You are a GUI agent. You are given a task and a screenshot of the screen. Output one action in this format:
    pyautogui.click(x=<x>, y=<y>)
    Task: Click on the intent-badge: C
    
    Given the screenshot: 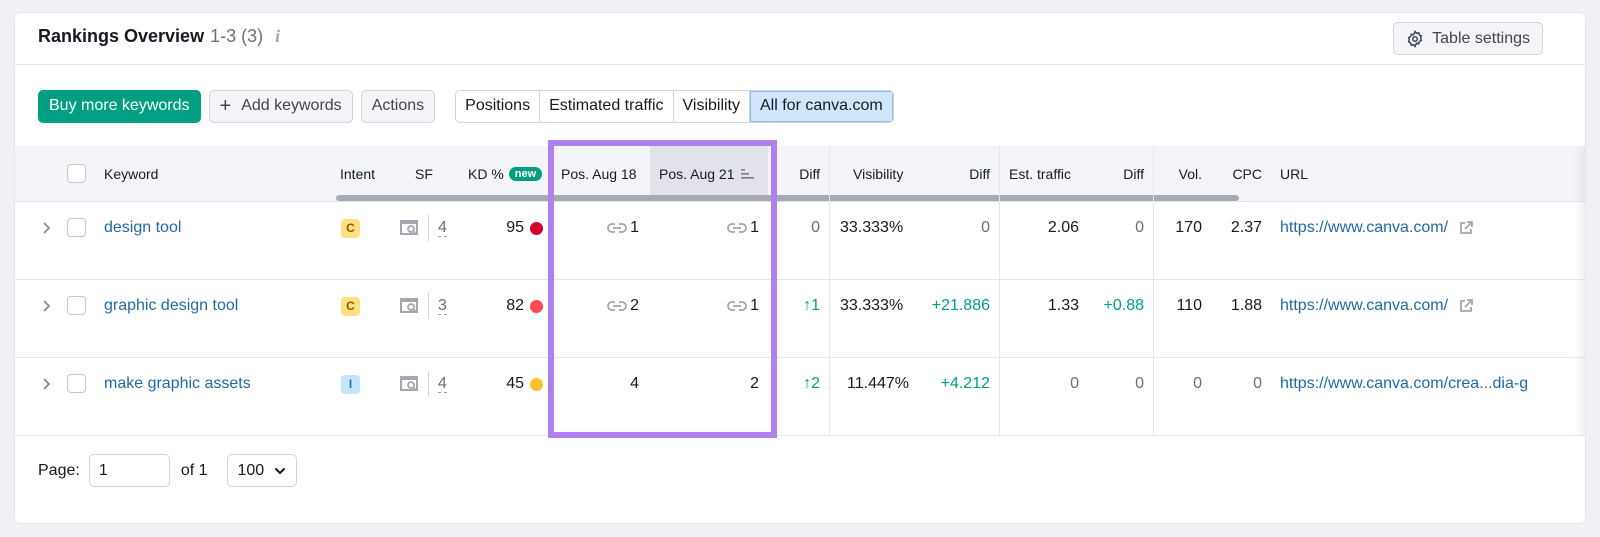 What is the action you would take?
    pyautogui.click(x=350, y=306)
    